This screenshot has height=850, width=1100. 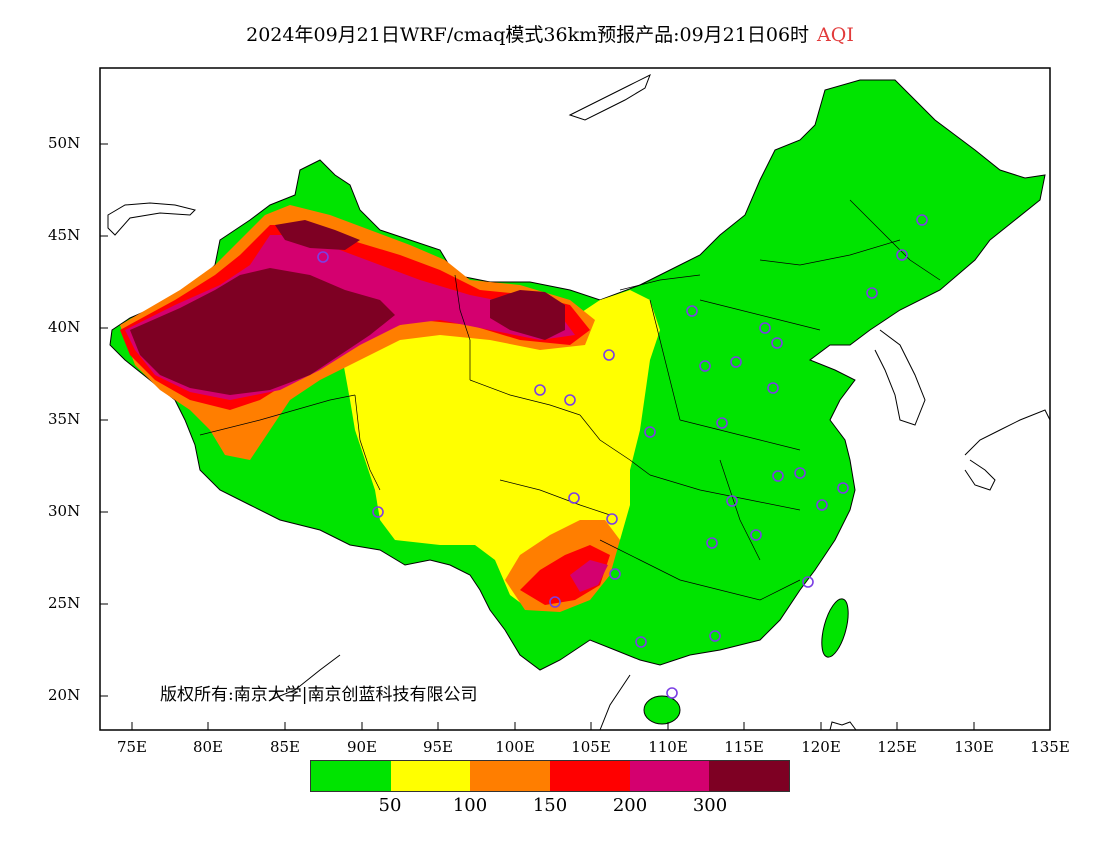 What do you see at coordinates (362, 747) in the screenshot?
I see `x-axis-label: 90E` at bounding box center [362, 747].